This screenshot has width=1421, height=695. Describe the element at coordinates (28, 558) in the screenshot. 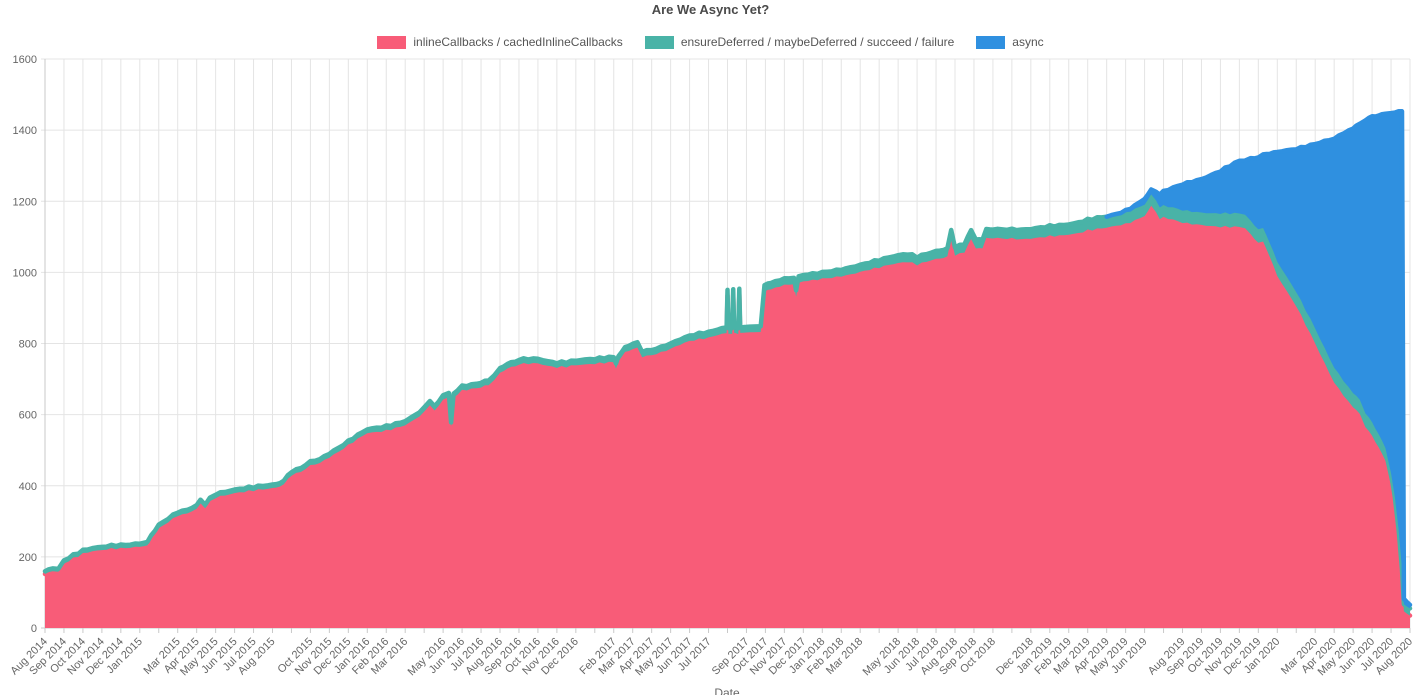

I see `y-tick-label: 200` at that location.